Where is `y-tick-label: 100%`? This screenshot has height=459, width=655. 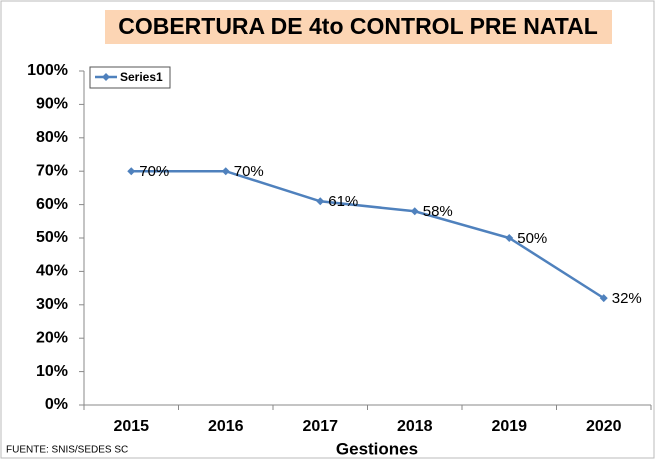
y-tick-label: 100% is located at coordinates (47, 70).